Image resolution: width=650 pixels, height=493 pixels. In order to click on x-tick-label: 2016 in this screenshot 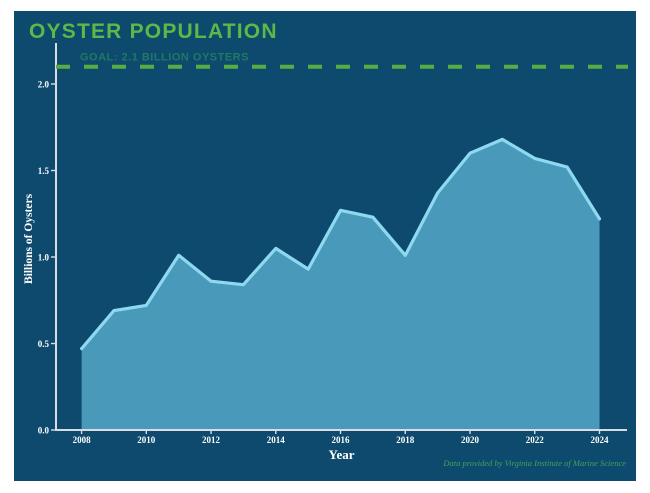, I will do `click(341, 440)`.